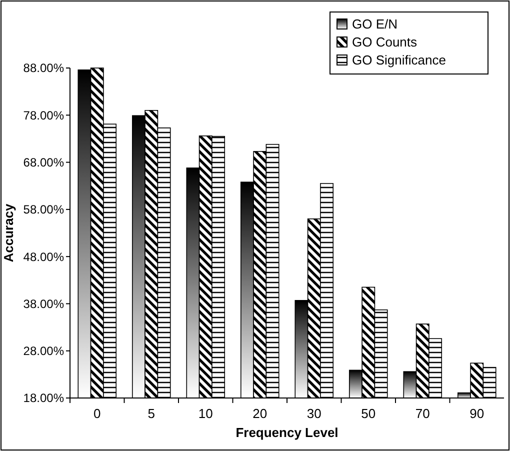 The height and width of the screenshot is (451, 510). What do you see at coordinates (314, 413) in the screenshot?
I see `x-tick-label: 30` at bounding box center [314, 413].